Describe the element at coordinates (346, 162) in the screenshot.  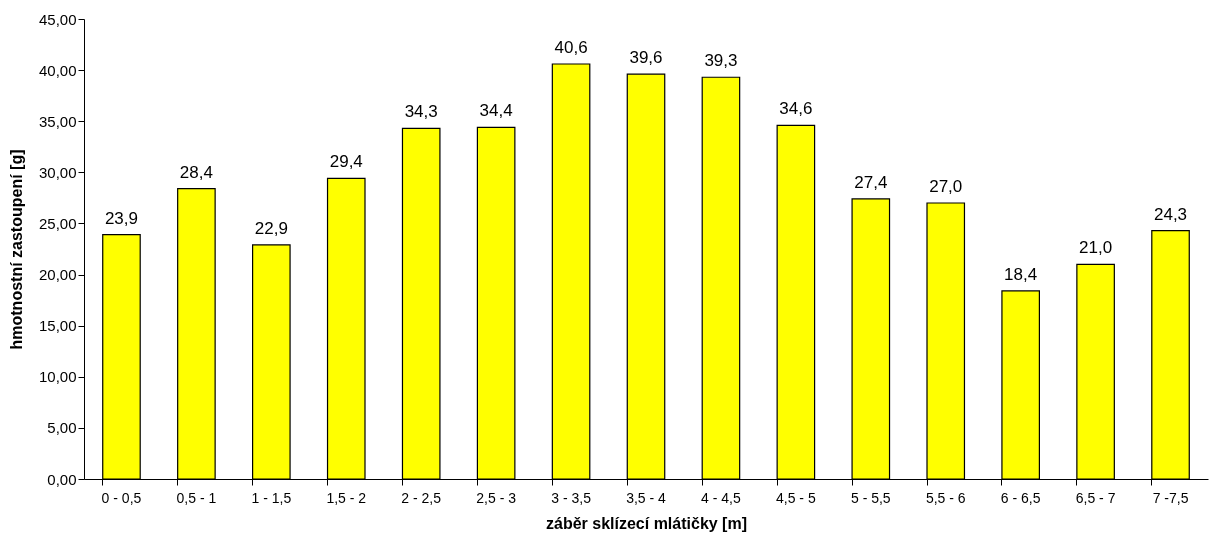
I see `data-label: 29,4` at that location.